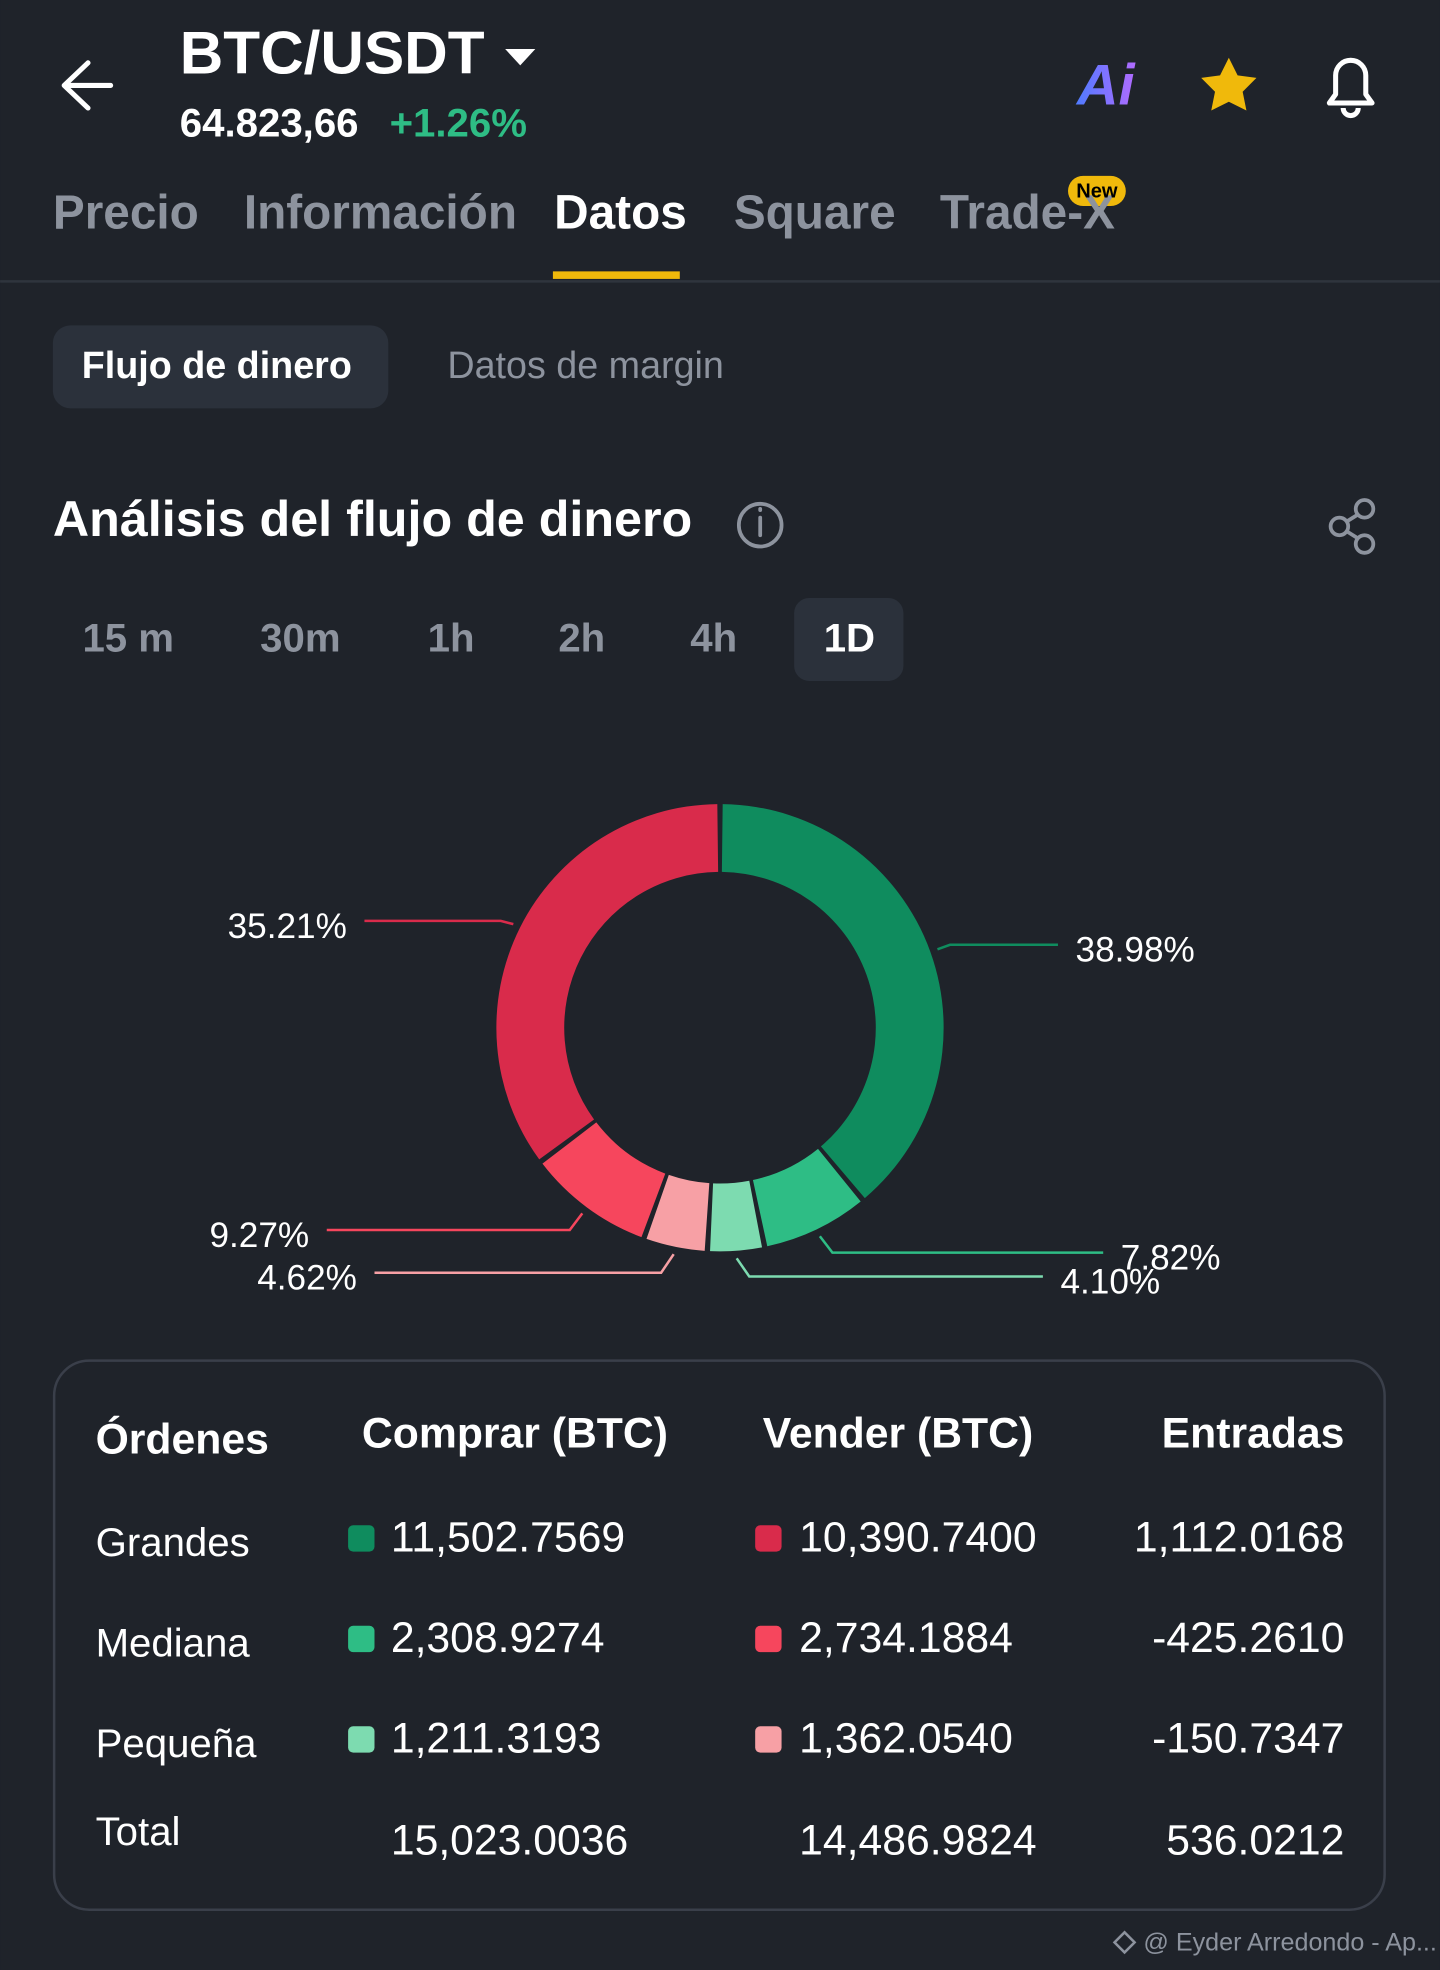 The image size is (1440, 1970). I want to click on buy-value: 11,502.7569, so click(508, 1538).